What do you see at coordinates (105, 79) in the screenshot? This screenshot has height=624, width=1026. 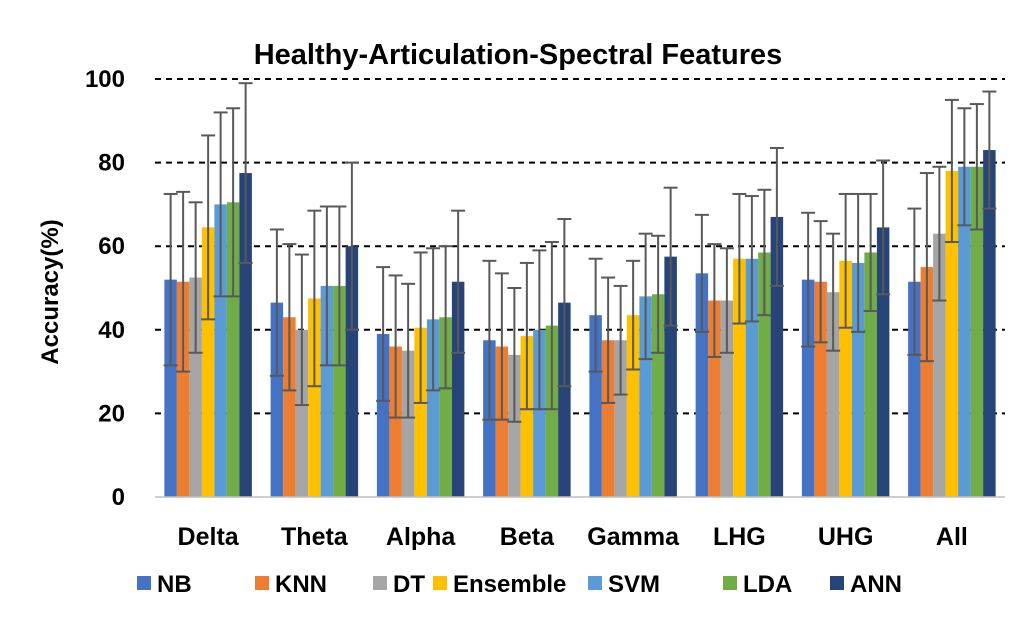 I see `y-tick-label: 100` at bounding box center [105, 79].